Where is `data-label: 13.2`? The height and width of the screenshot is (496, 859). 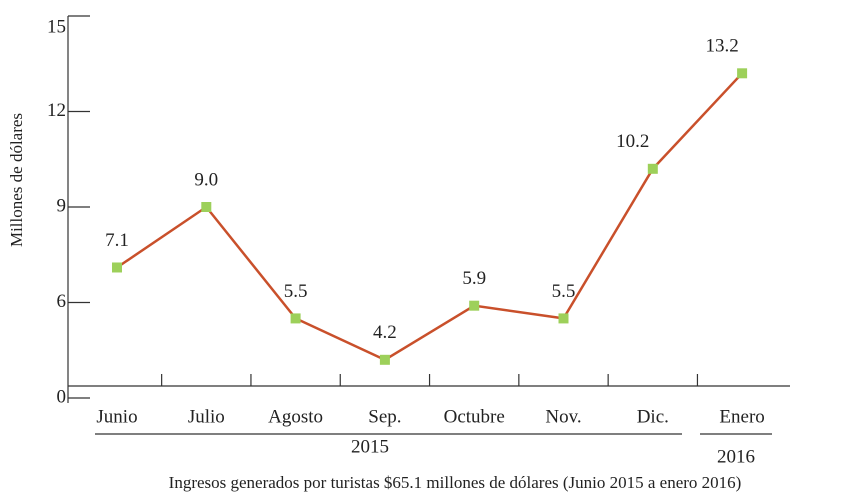 data-label: 13.2 is located at coordinates (721, 46).